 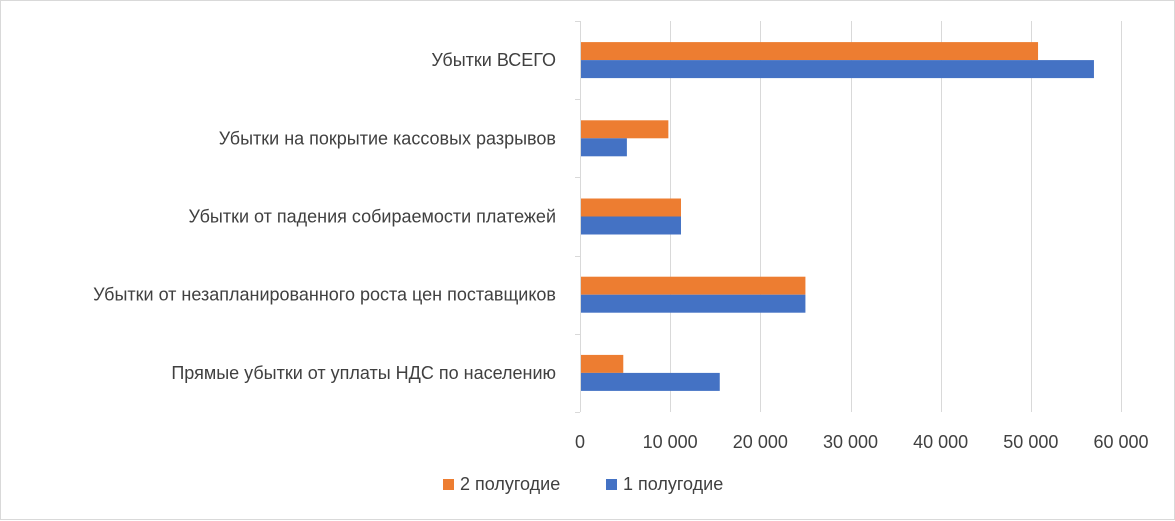 I want to click on x-tick-label: 20 000, so click(x=760, y=442).